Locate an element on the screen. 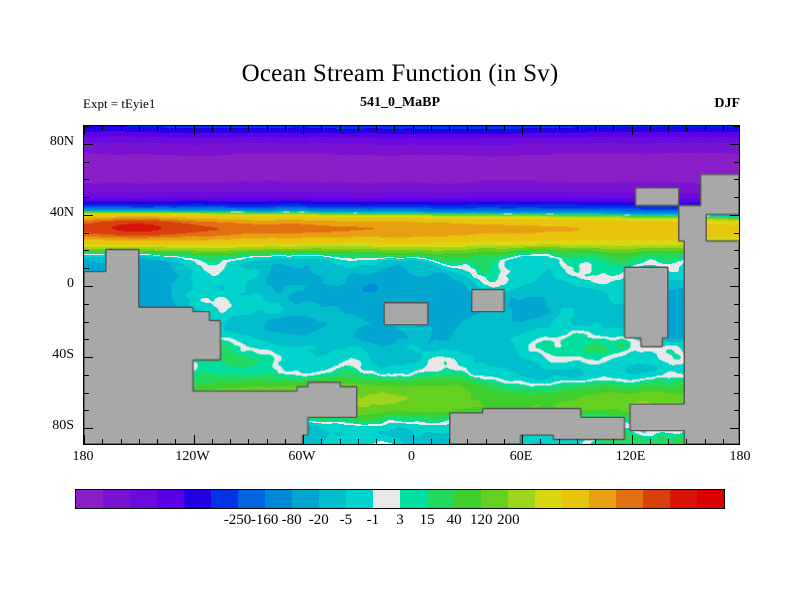 This screenshot has width=800, height=600. y-axis-label-3: 40S is located at coordinates (63, 355).